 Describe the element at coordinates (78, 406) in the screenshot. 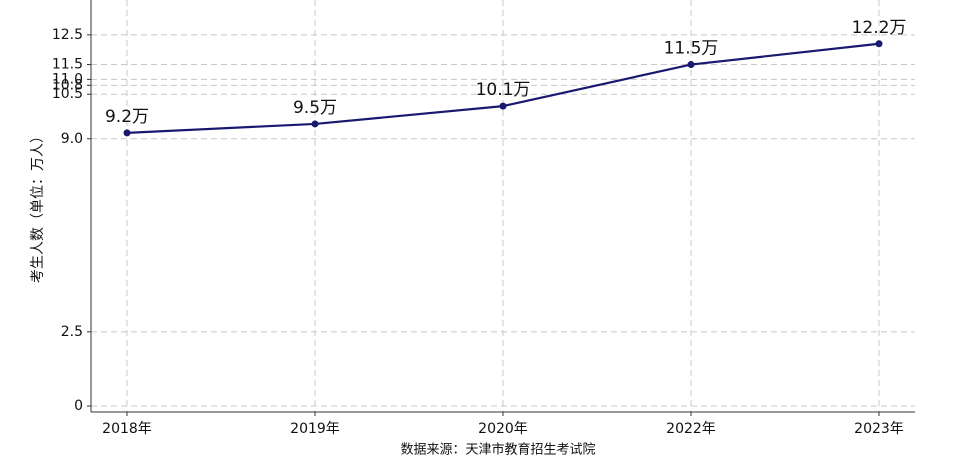

I see `y-tick-label: 0` at that location.